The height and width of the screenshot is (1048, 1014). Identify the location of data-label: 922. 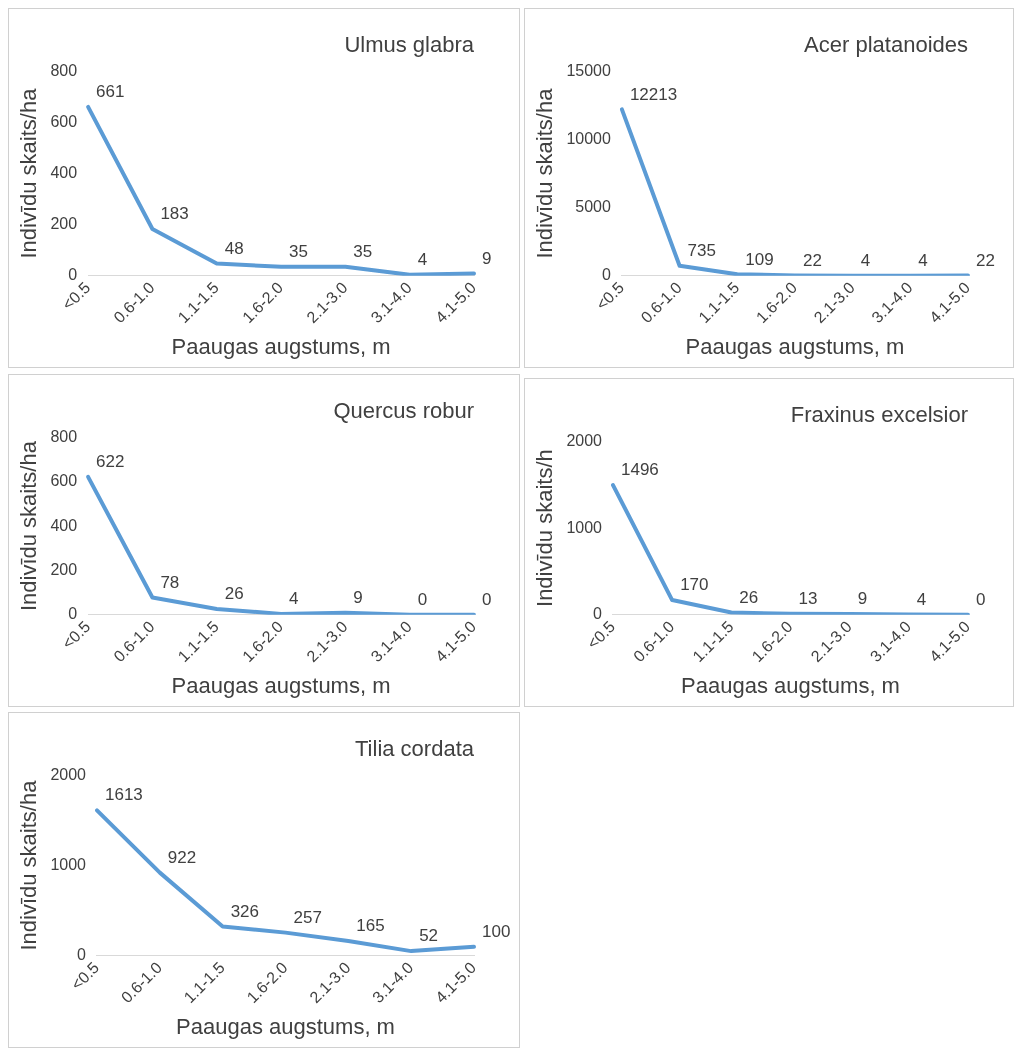
(182, 857).